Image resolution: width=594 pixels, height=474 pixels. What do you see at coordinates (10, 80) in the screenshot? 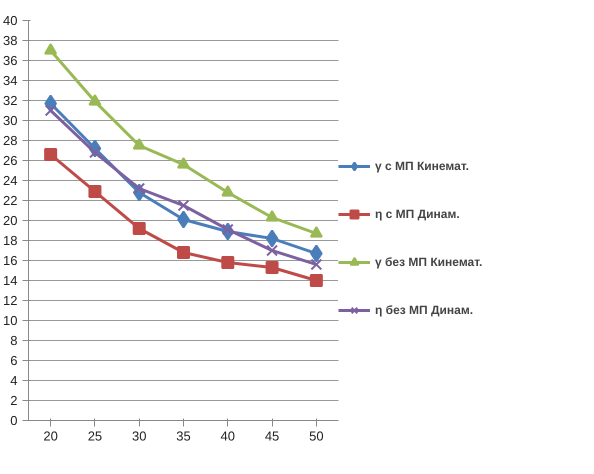
I see `y-tick-label: 34` at bounding box center [10, 80].